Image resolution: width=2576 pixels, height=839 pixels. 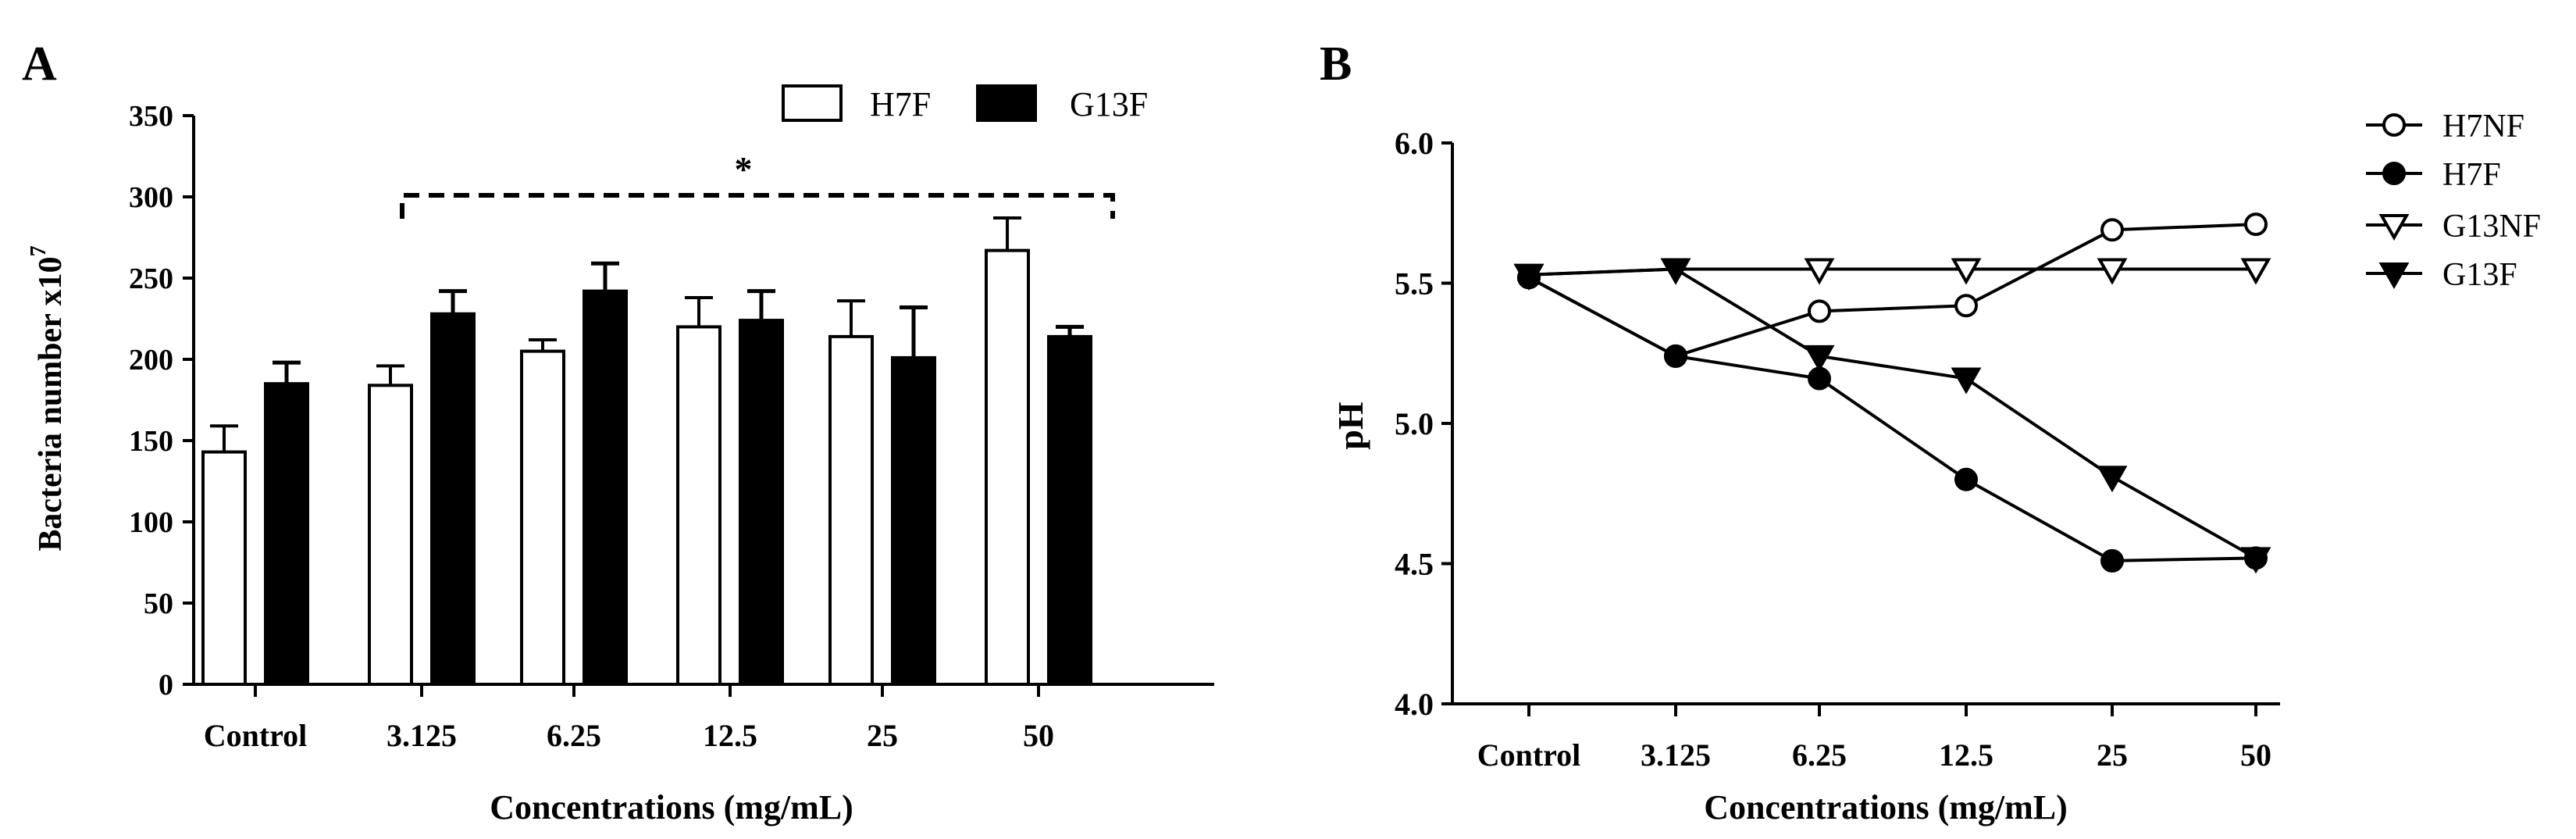 I want to click on legend-swatch-h7f, so click(x=812, y=103).